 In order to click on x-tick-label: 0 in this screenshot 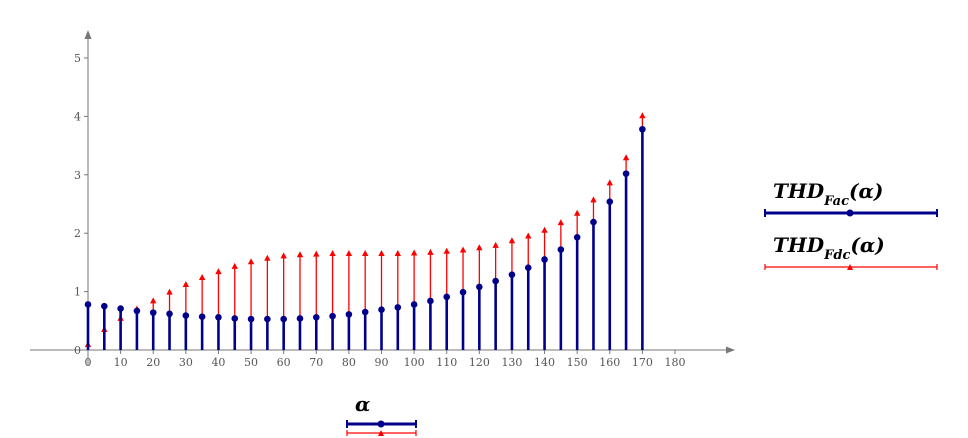, I will do `click(88, 362)`.